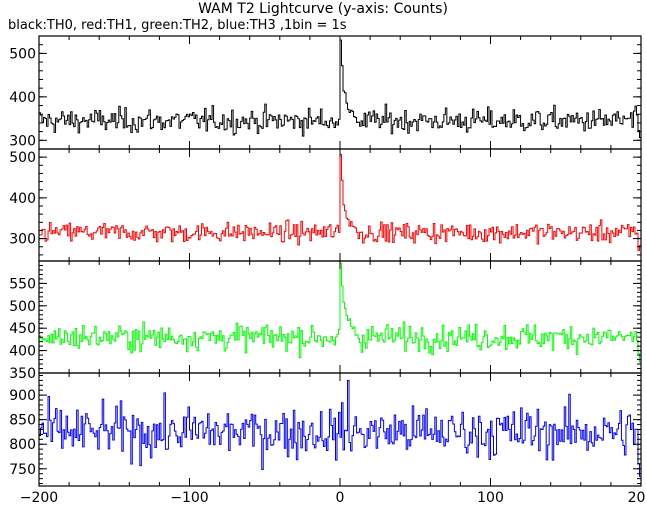  What do you see at coordinates (323, 9) in the screenshot?
I see `chart-title: WAM T2 Lightcurve (y-axis: Counts)` at bounding box center [323, 9].